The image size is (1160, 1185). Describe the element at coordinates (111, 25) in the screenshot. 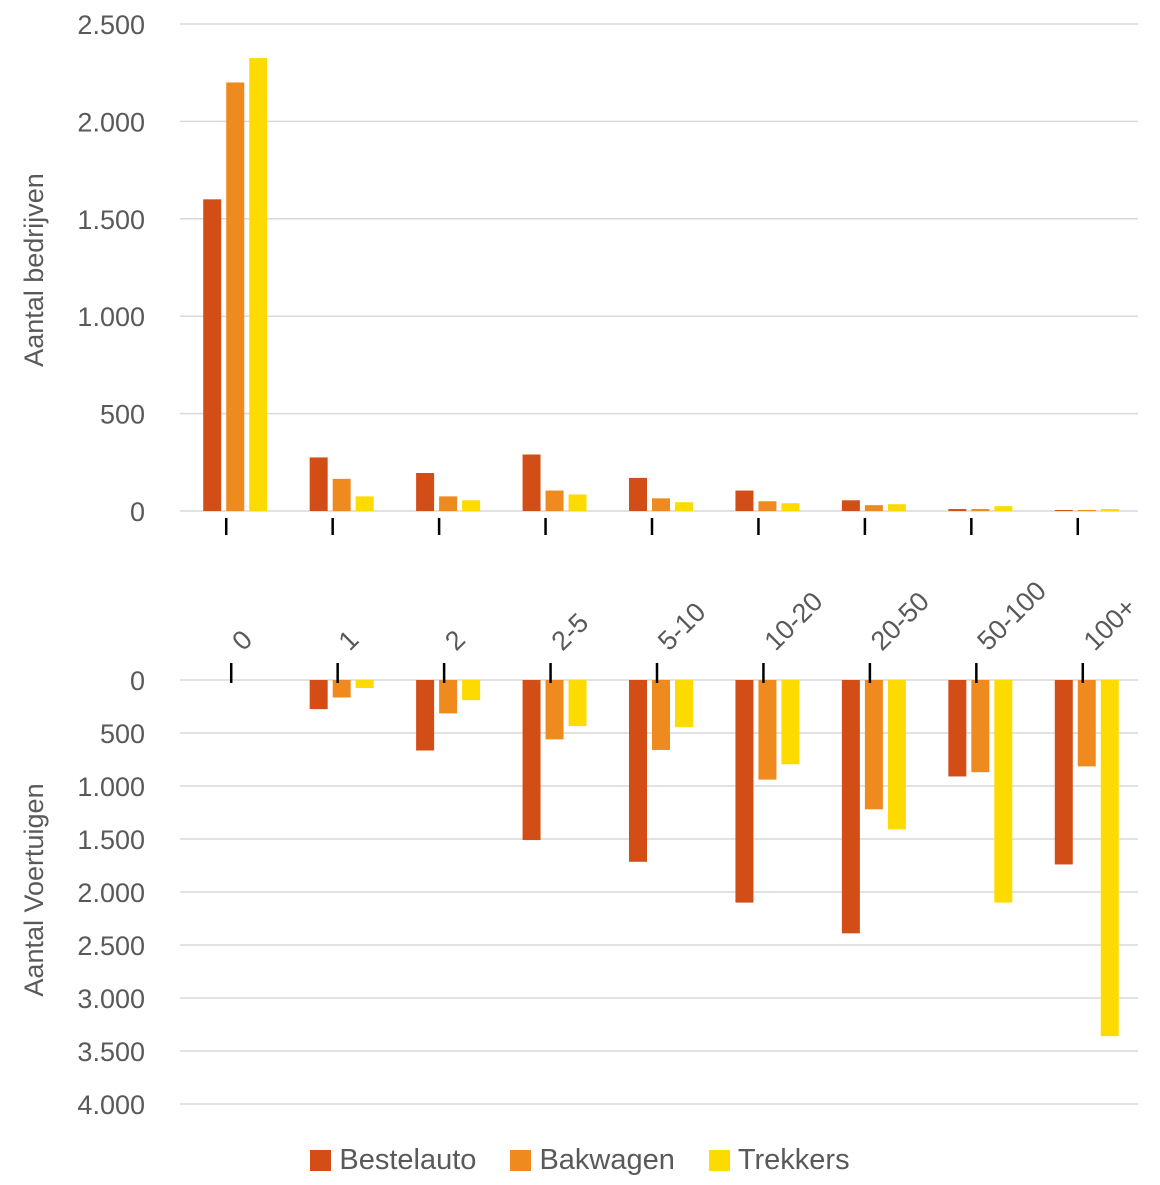

I see `top-y-tick-label: 2.500` at that location.